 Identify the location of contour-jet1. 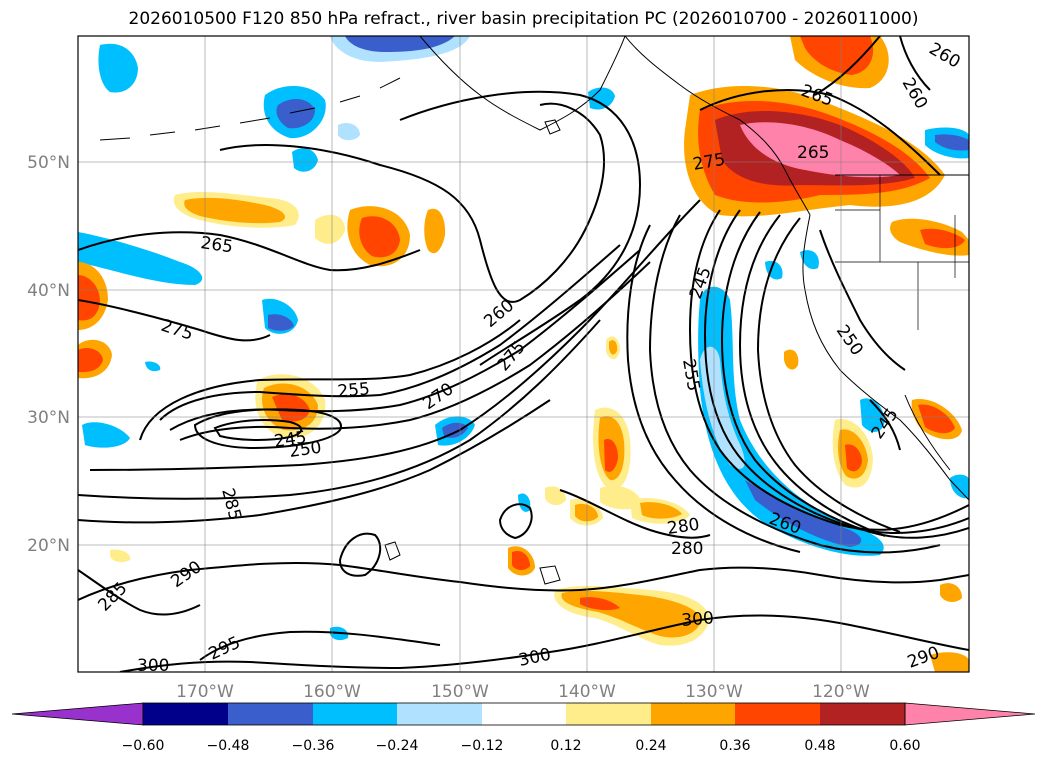
(828, 370).